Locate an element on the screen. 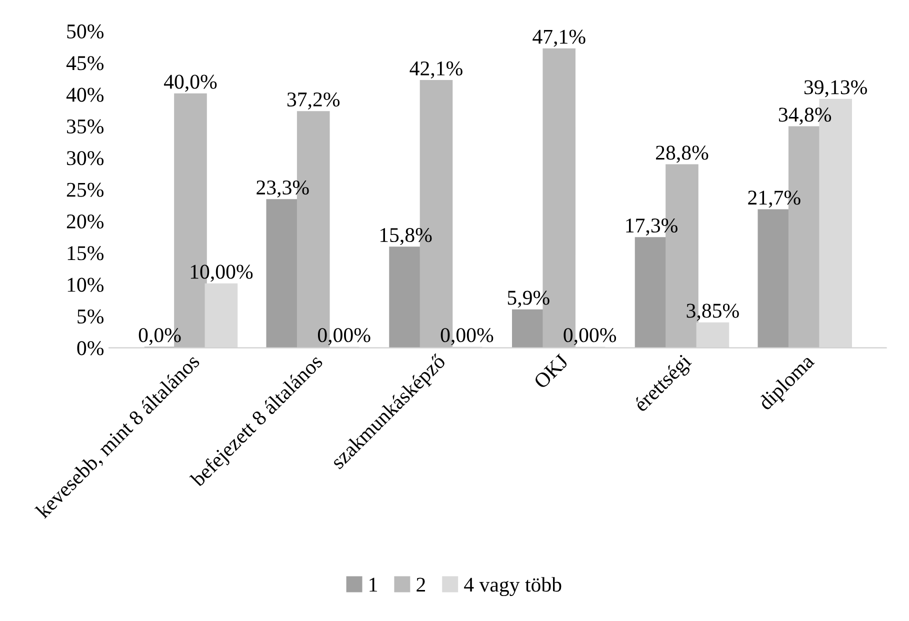 The image size is (909, 621). y-tick-label: 35% is located at coordinates (85, 126).